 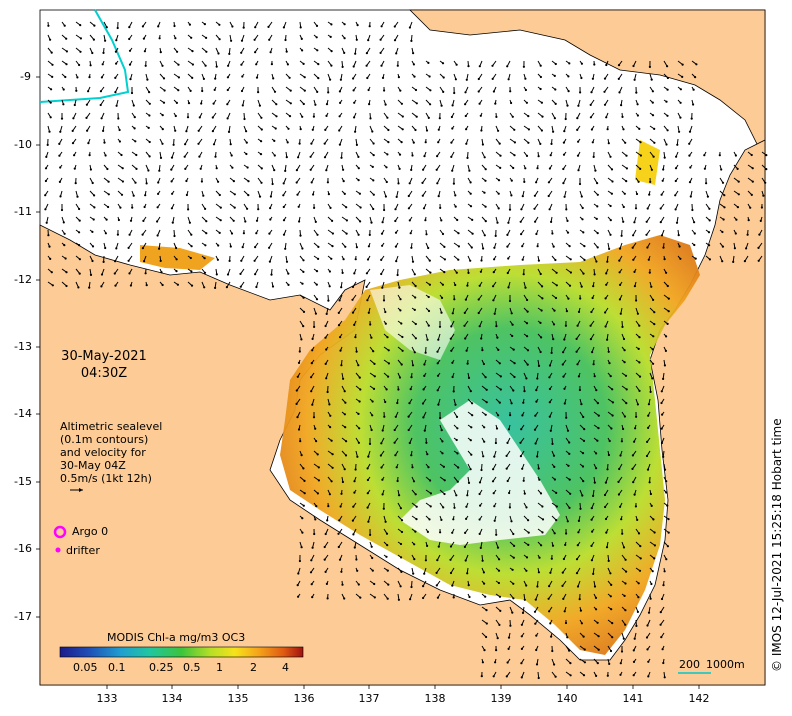 What do you see at coordinates (104, 439) in the screenshot?
I see `description-line-2: (0.1m contours)` at bounding box center [104, 439].